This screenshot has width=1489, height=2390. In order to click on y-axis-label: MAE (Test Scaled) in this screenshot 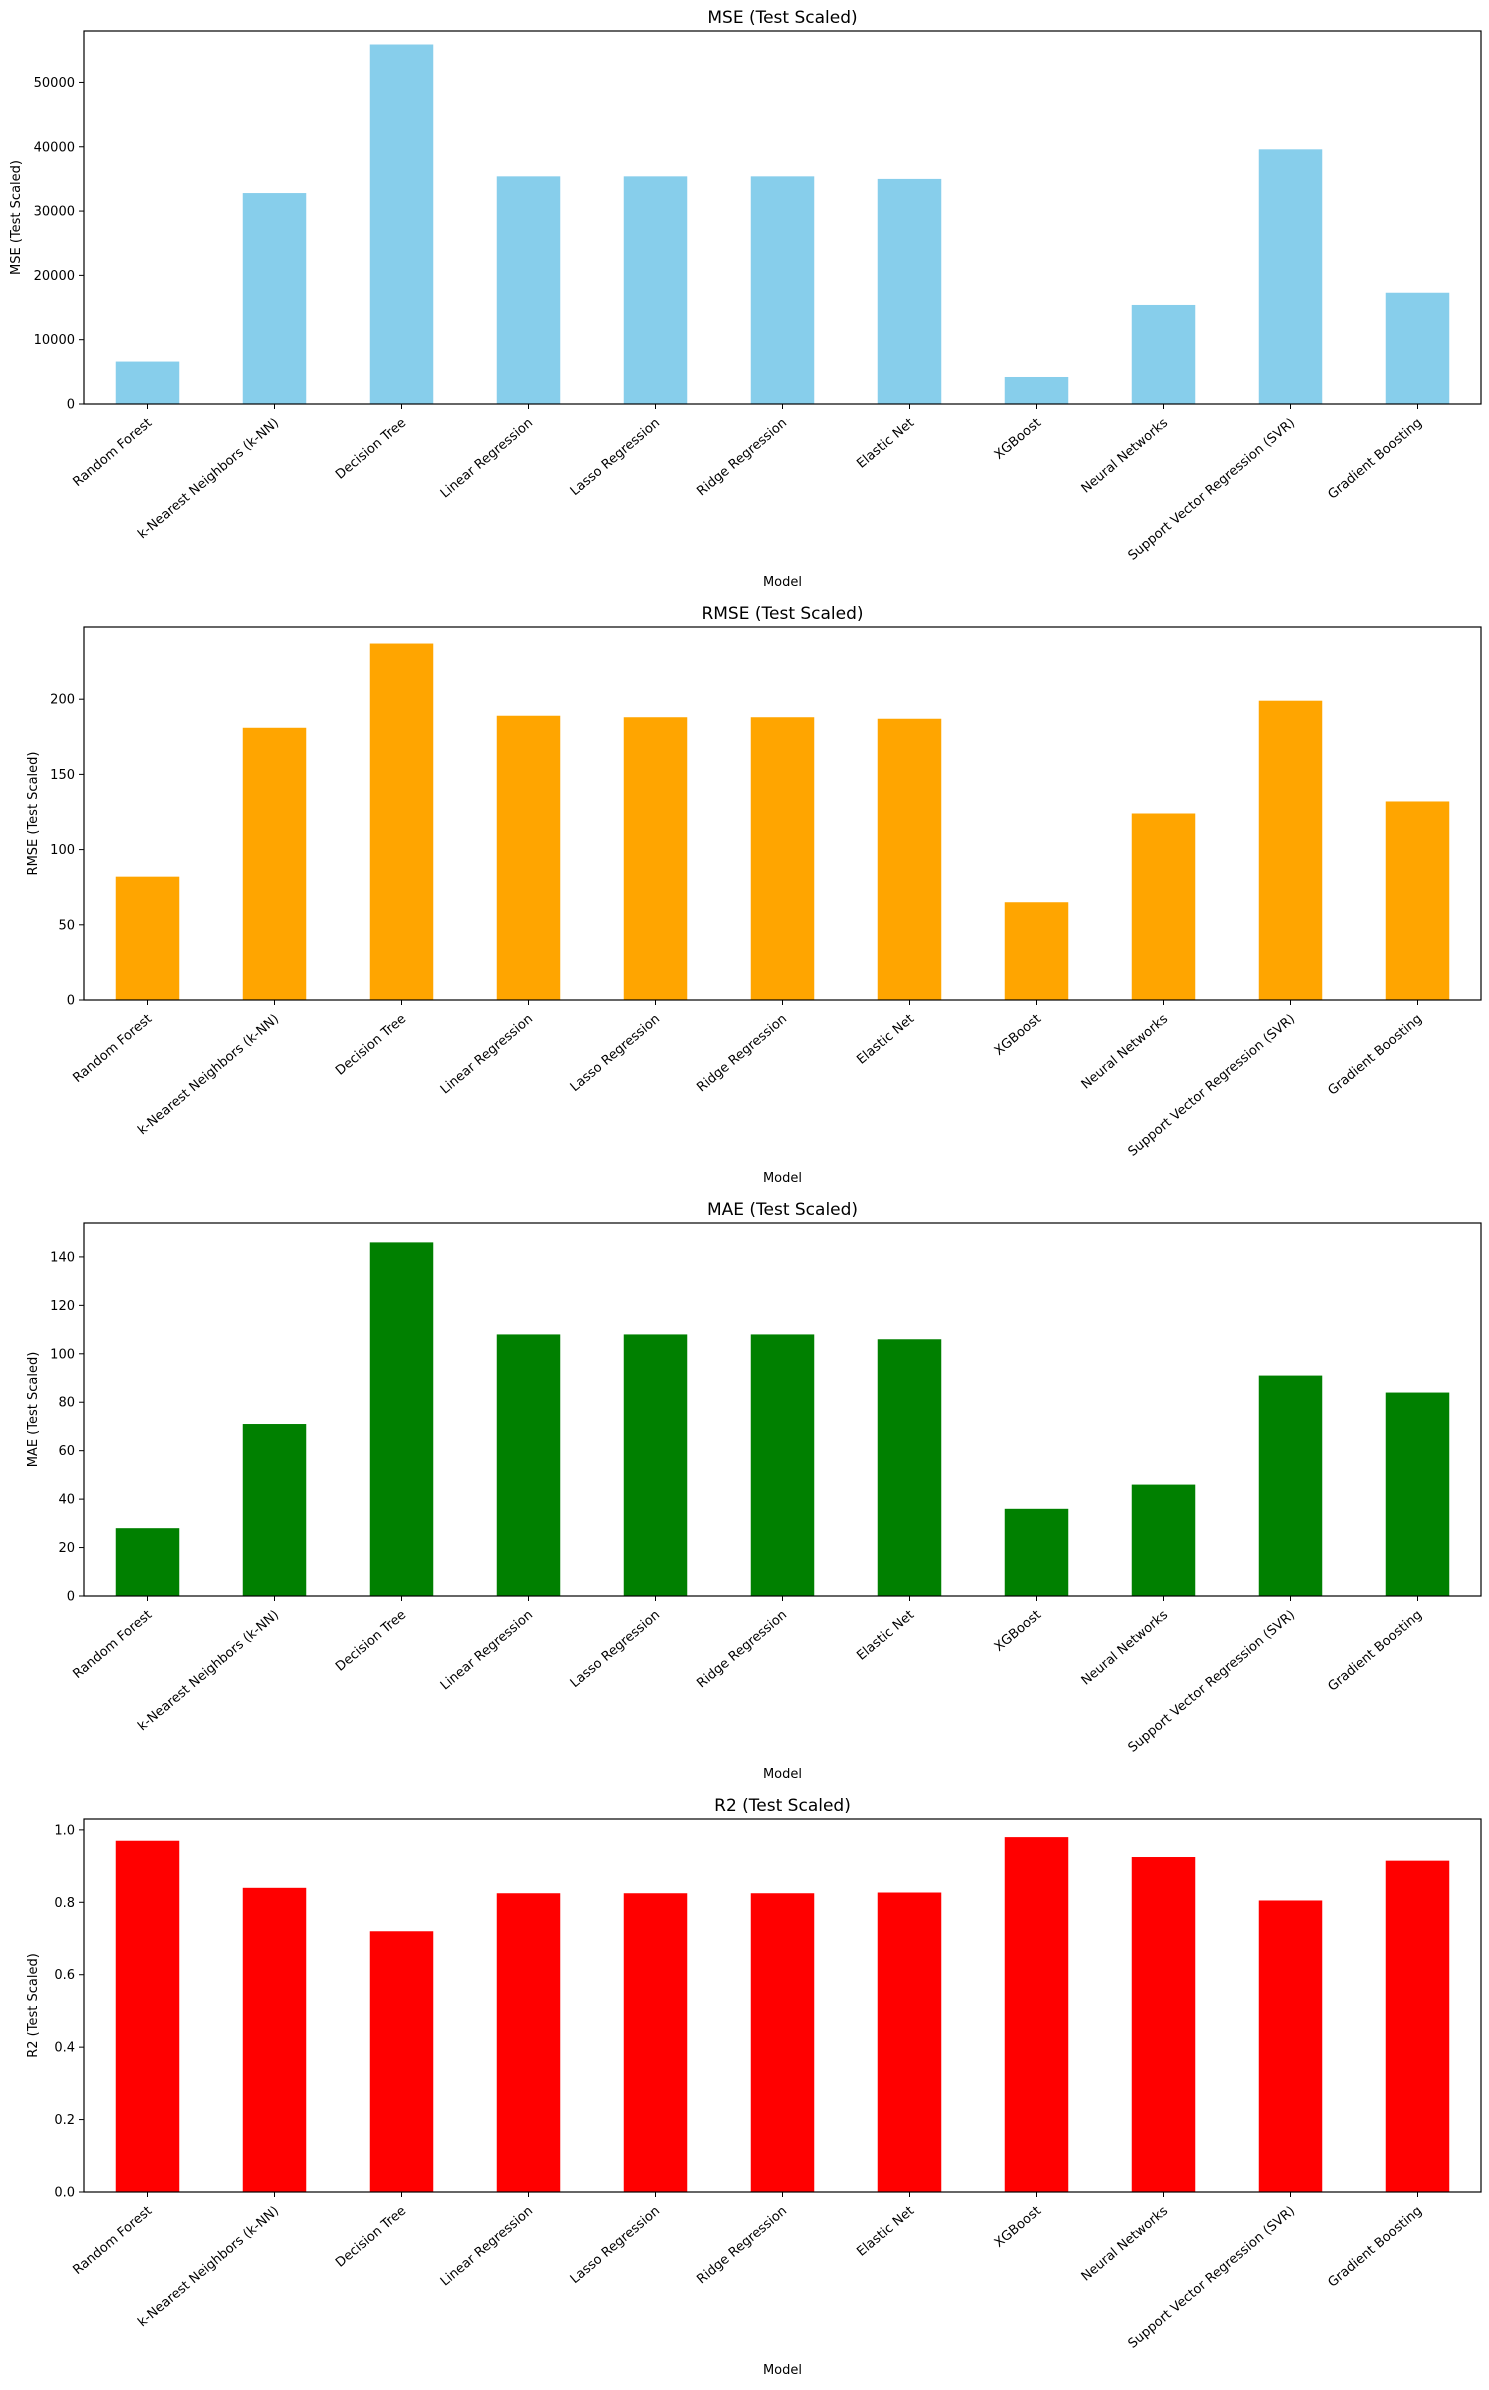, I will do `click(33, 1410)`.